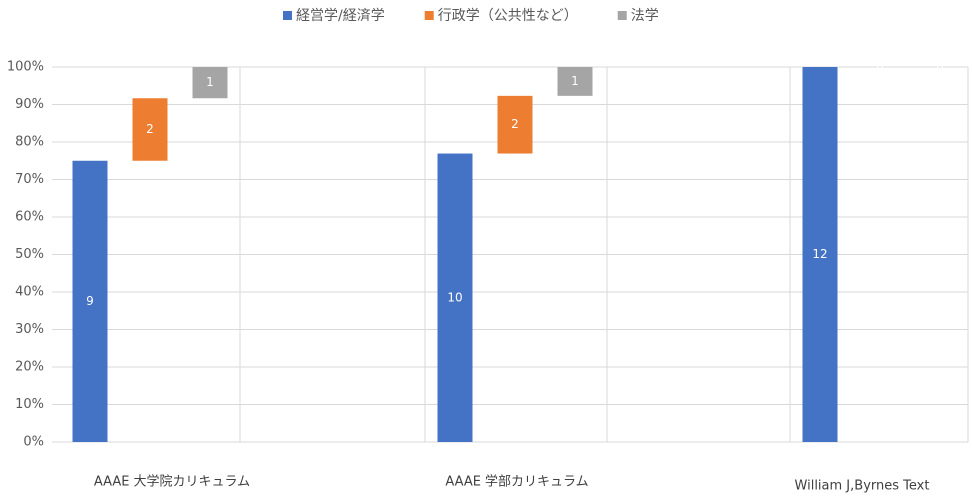  I want to click on y-tick-label: 30%, so click(29, 329).